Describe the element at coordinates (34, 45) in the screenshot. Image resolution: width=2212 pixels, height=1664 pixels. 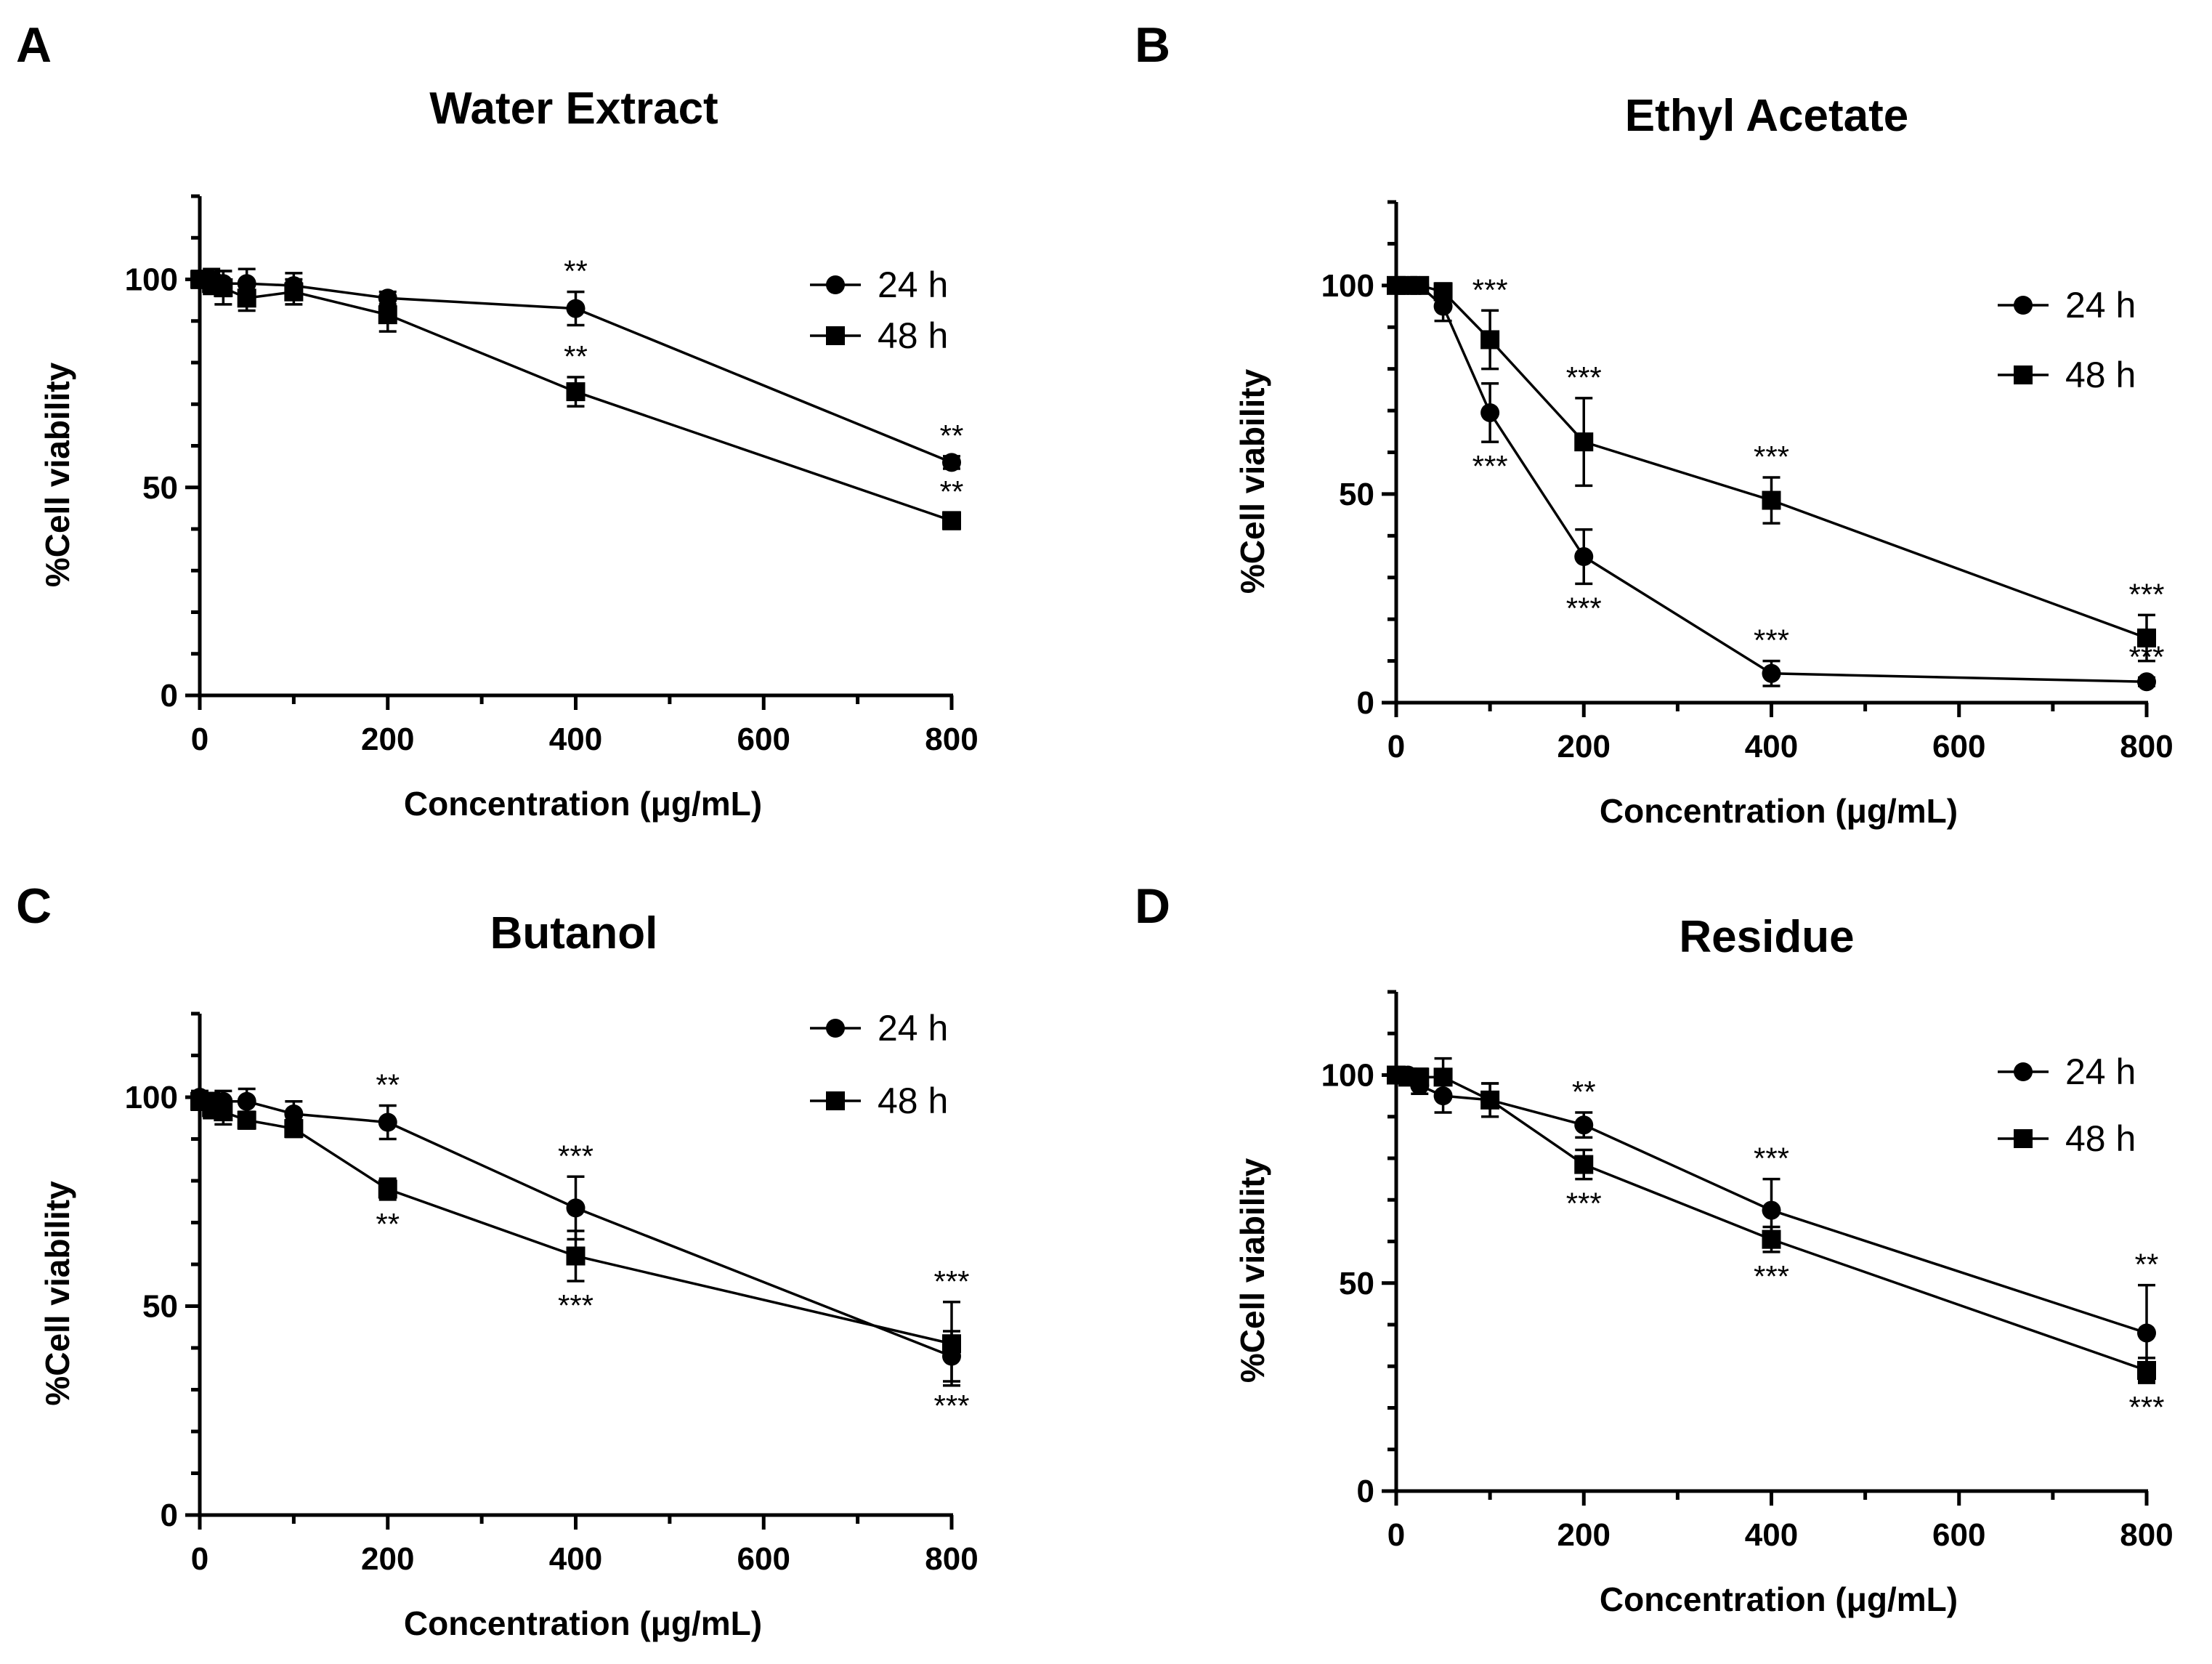
I see `panel-letter: A` at that location.